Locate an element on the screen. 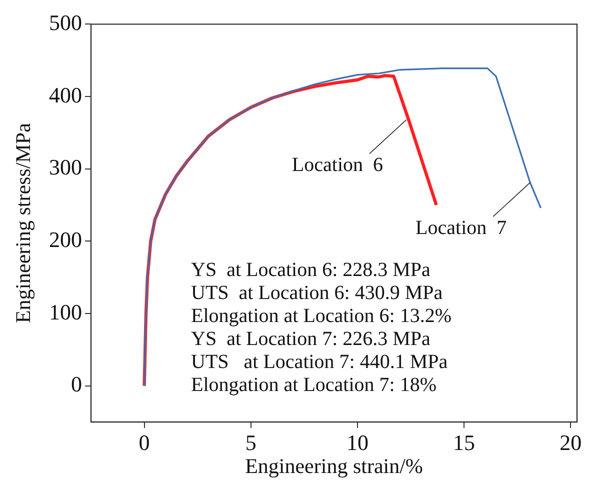  y-tick-label: 100 is located at coordinates (65, 311).